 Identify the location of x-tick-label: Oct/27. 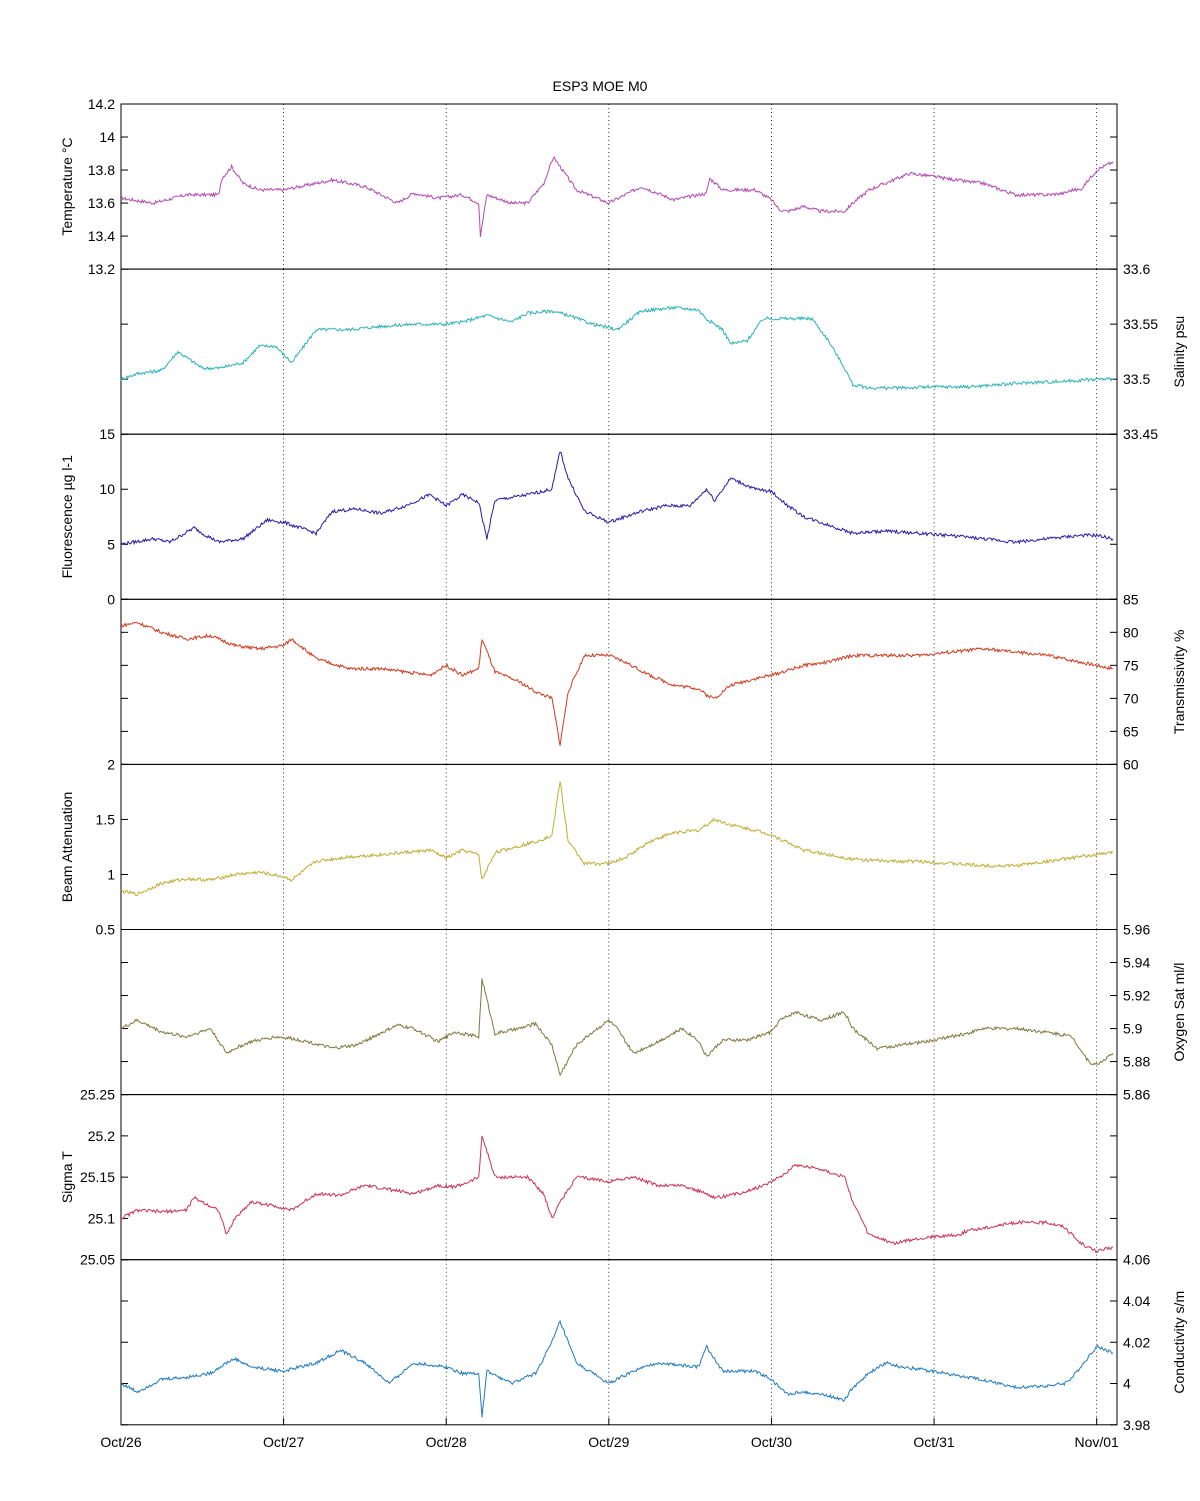
(283, 1442).